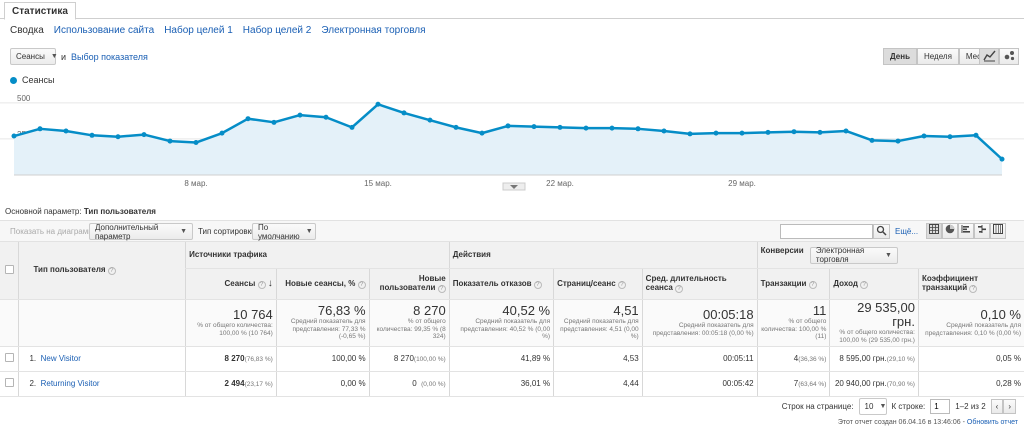 The width and height of the screenshot is (1024, 430). What do you see at coordinates (793, 284) in the screenshot?
I see `col-transactions-header: Транзакции ?` at bounding box center [793, 284].